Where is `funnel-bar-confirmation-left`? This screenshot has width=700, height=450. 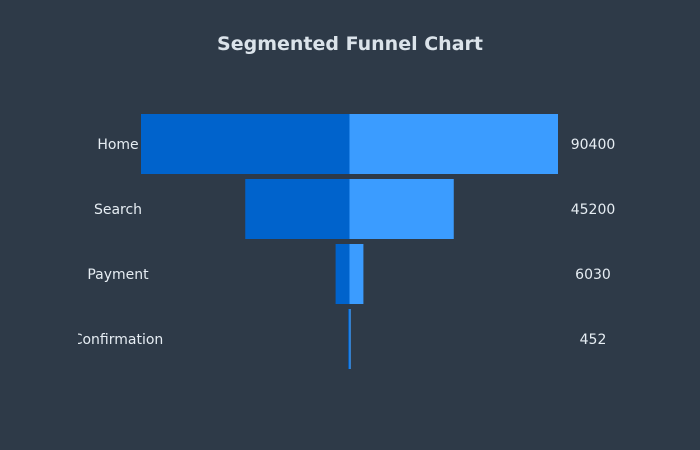 funnel-bar-confirmation-left is located at coordinates (349, 339).